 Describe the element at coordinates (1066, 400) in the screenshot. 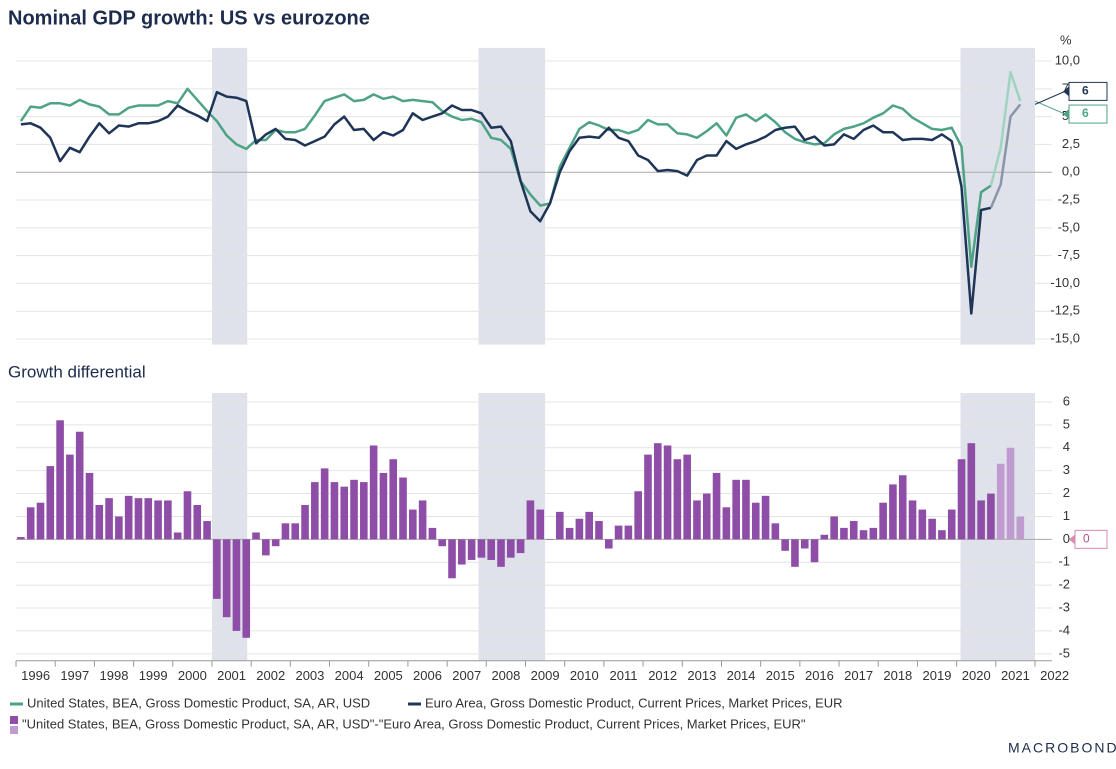

I see `y-tick-label: 6` at that location.